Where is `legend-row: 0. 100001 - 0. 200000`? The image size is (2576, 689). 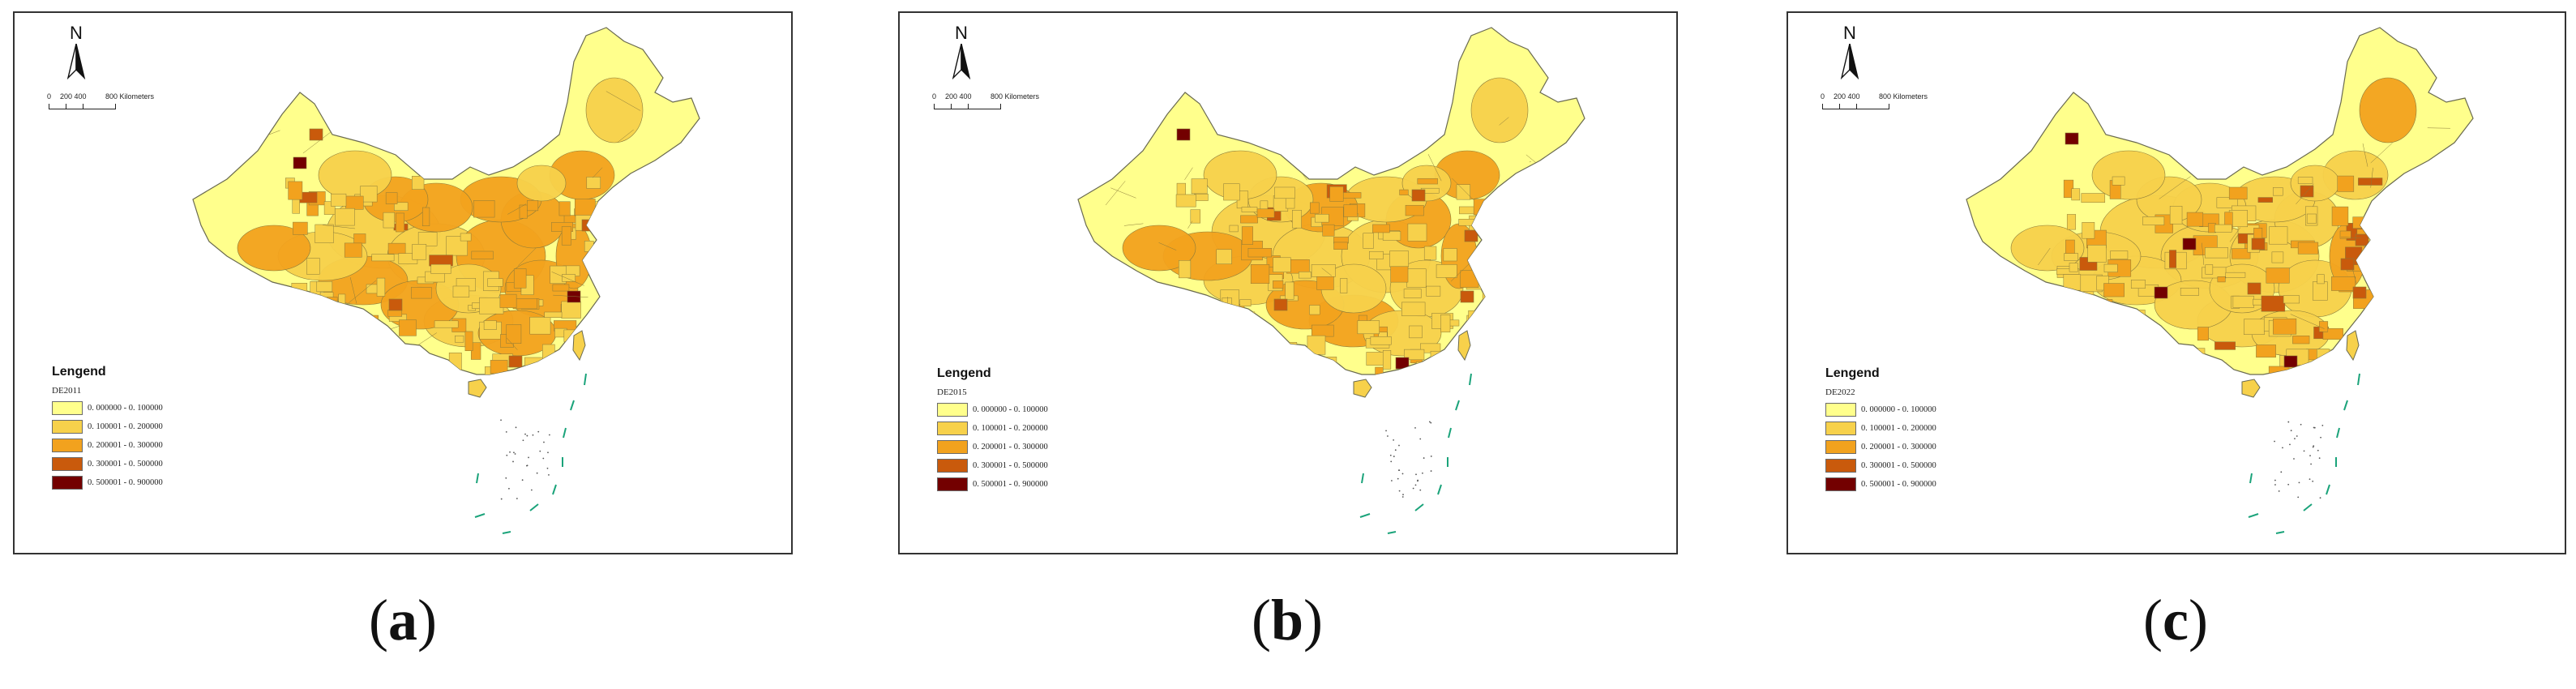 legend-row: 0. 100001 - 0. 200000 is located at coordinates (1038, 428).